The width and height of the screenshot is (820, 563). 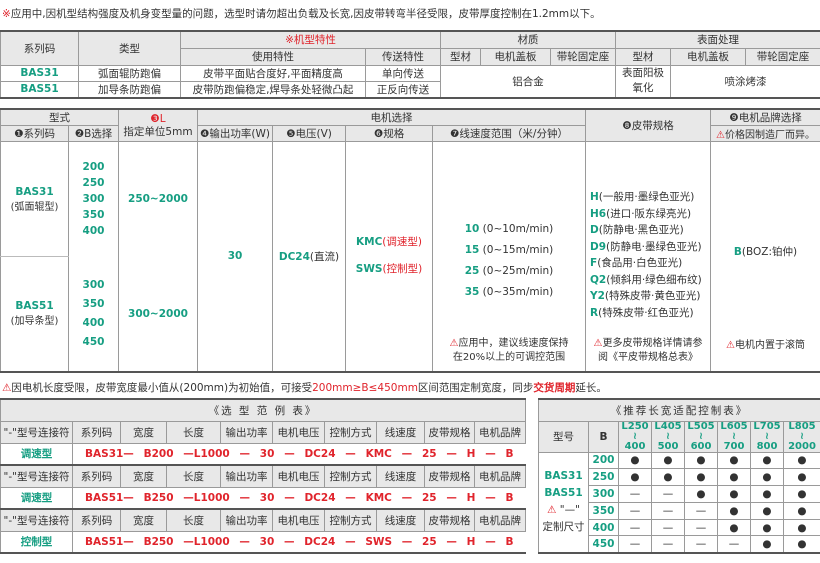 I want to click on example-header: 线速度, so click(x=400, y=520).